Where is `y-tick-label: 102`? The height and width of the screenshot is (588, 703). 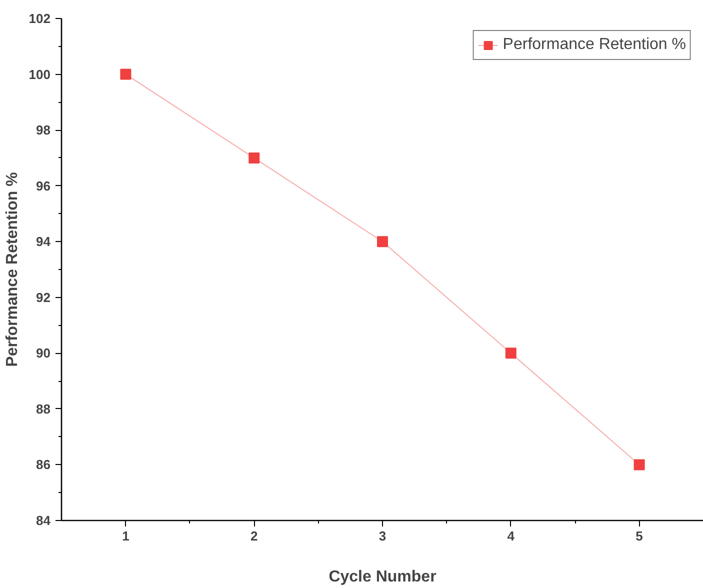
y-tick-label: 102 is located at coordinates (39, 18).